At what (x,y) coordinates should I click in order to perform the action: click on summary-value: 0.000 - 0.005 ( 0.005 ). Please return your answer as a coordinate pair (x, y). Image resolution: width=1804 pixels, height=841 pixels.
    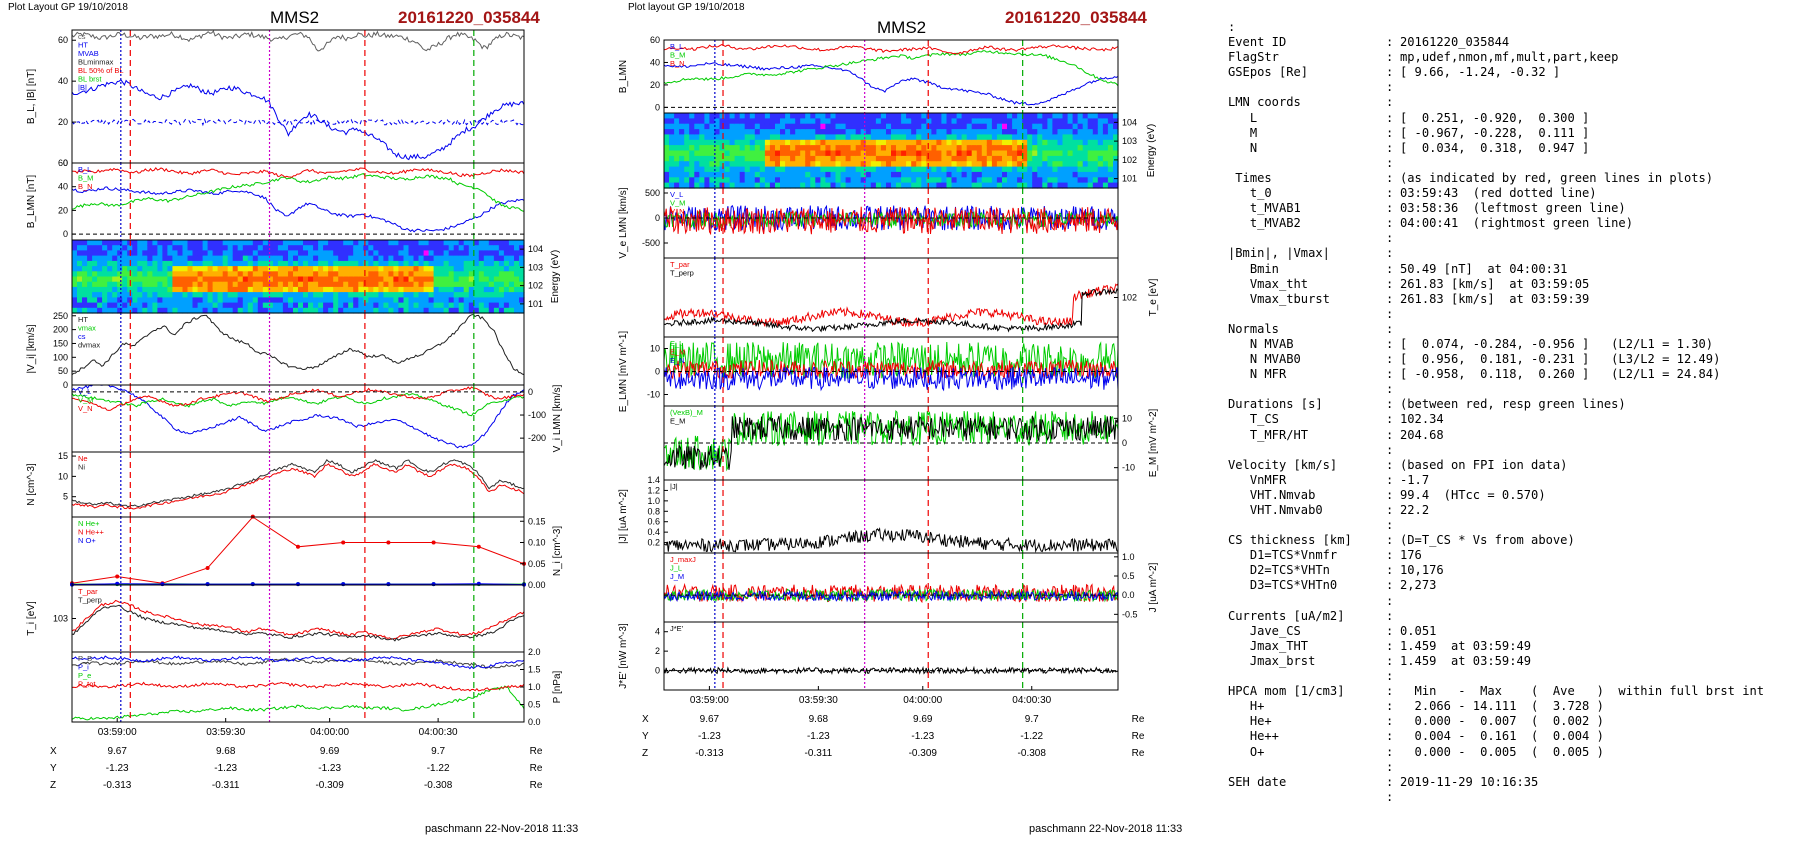
    Looking at the image, I should click on (1502, 751).